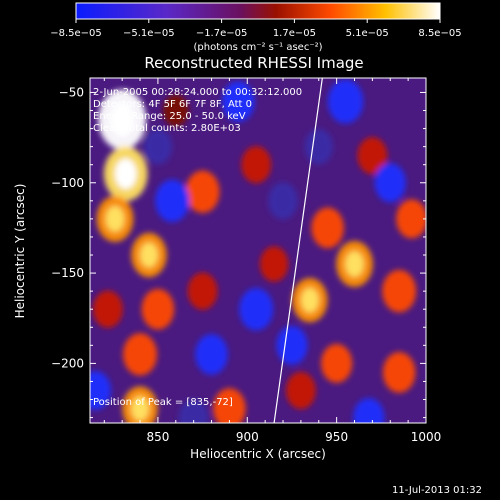 The width and height of the screenshot is (500, 500). What do you see at coordinates (294, 33) in the screenshot?
I see `colorbar-tick-label: 1.7e−05` at bounding box center [294, 33].